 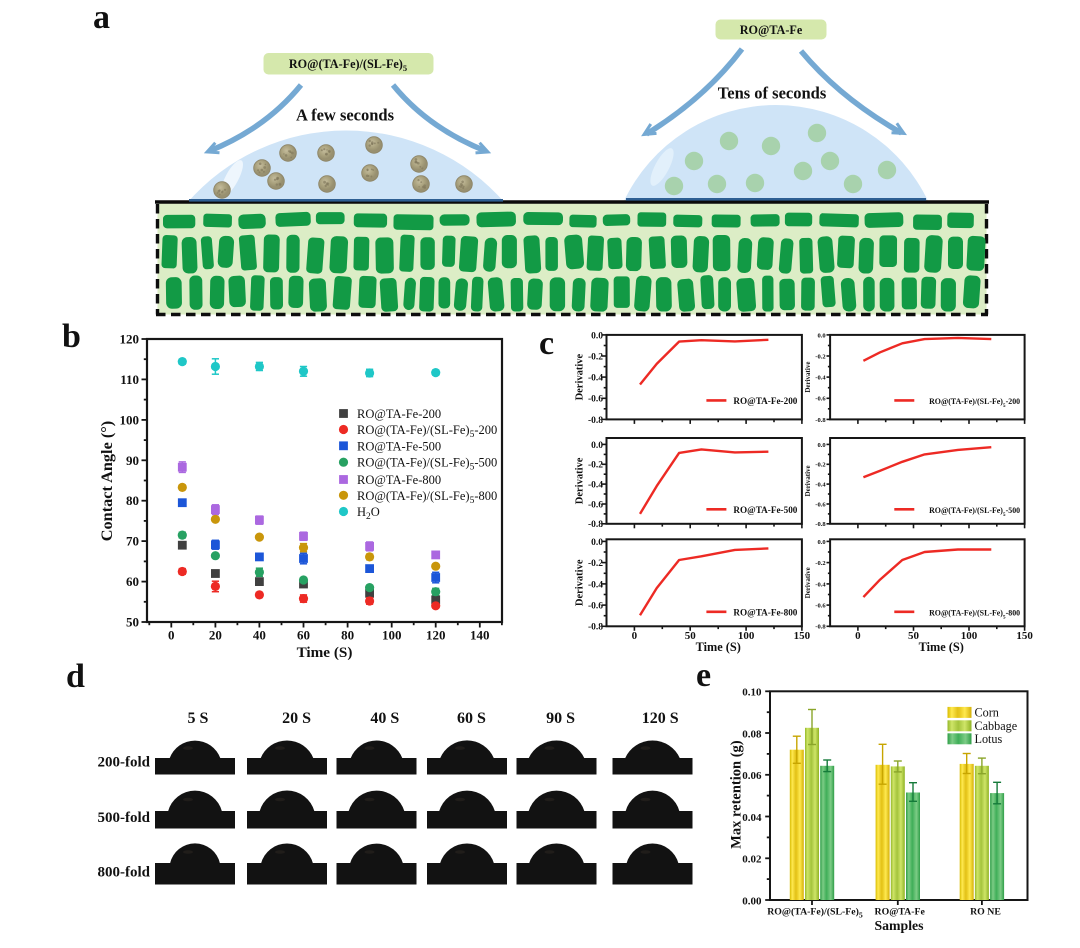 I want to click on svg-text: e, so click(x=703, y=675).